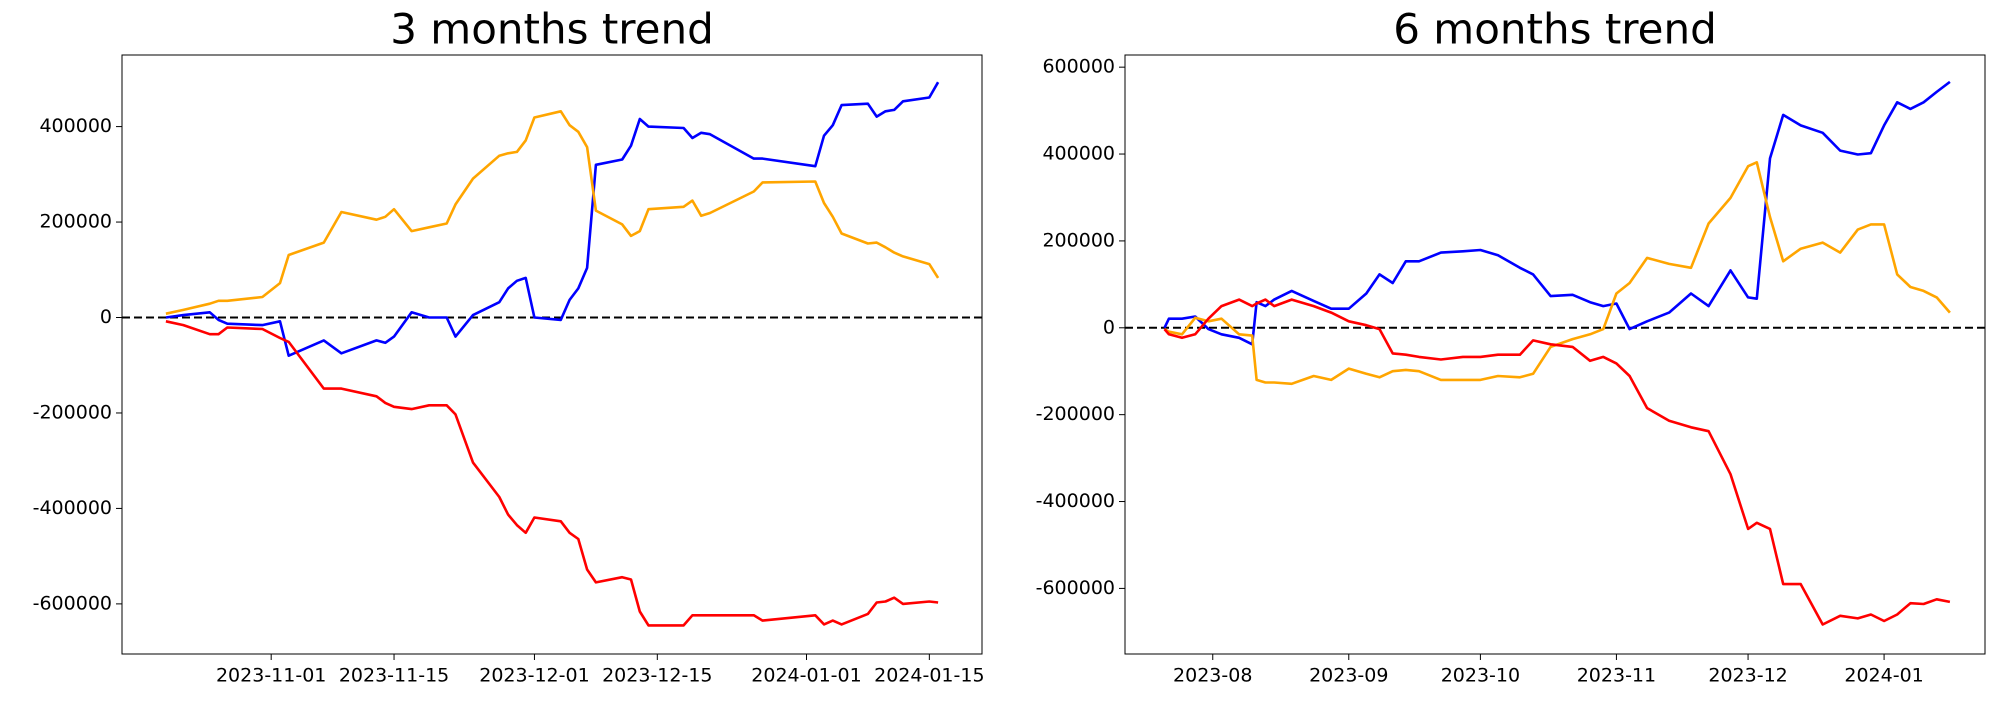  I want to click on x-tick-label: 2023-09, so click(1348, 676).